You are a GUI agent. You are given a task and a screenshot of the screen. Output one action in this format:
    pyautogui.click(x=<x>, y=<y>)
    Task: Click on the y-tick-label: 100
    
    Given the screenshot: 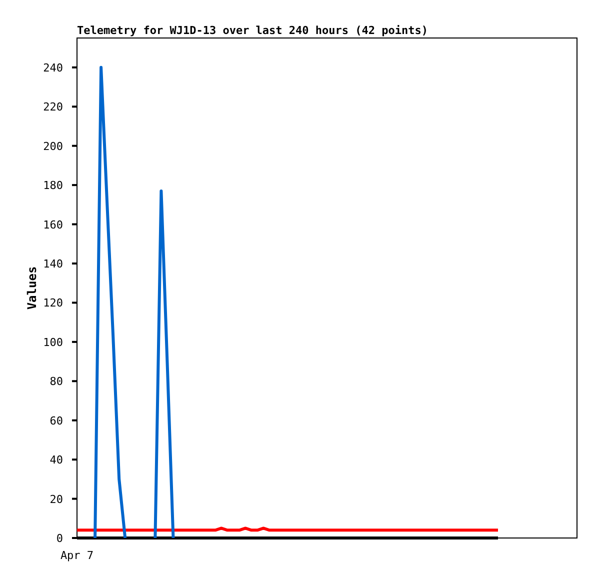 What is the action you would take?
    pyautogui.click(x=53, y=342)
    